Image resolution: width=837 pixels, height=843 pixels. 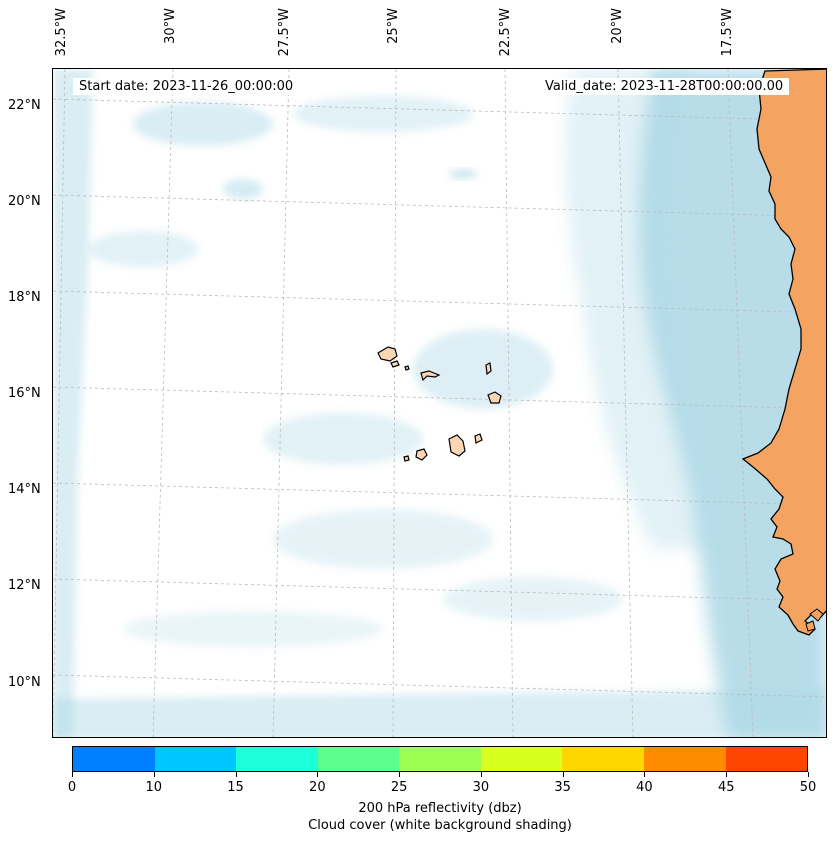 What do you see at coordinates (170, 26) in the screenshot?
I see `longitude-label: 30°W` at bounding box center [170, 26].